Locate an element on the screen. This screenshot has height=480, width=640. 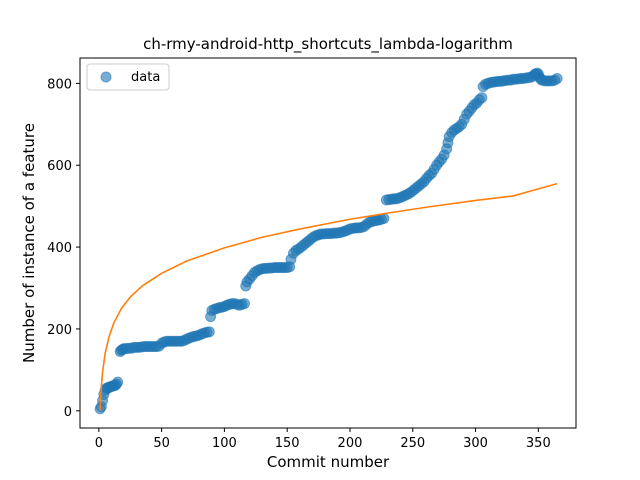
legend: data is located at coordinates (128, 77).